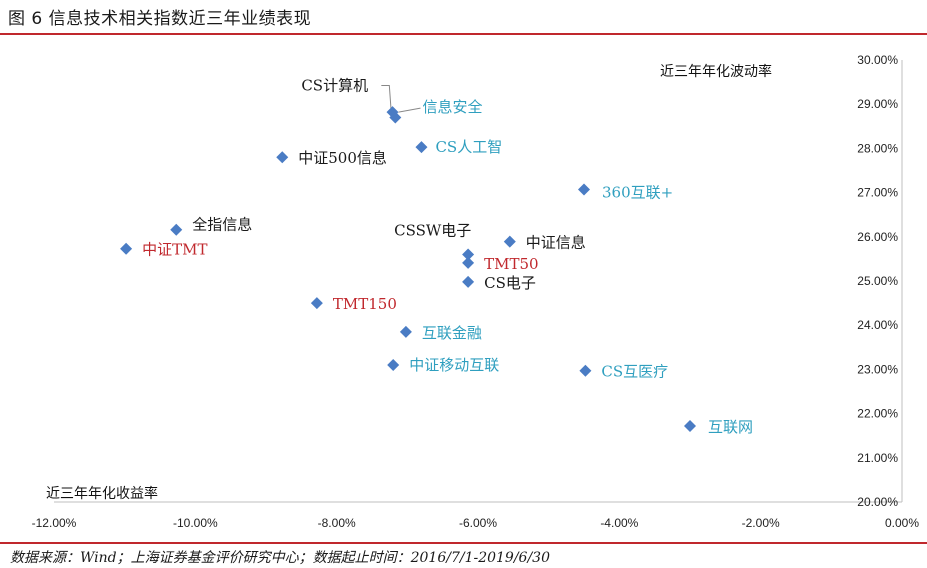  What do you see at coordinates (365, 304) in the screenshot?
I see `data-label: TMT150` at bounding box center [365, 304].